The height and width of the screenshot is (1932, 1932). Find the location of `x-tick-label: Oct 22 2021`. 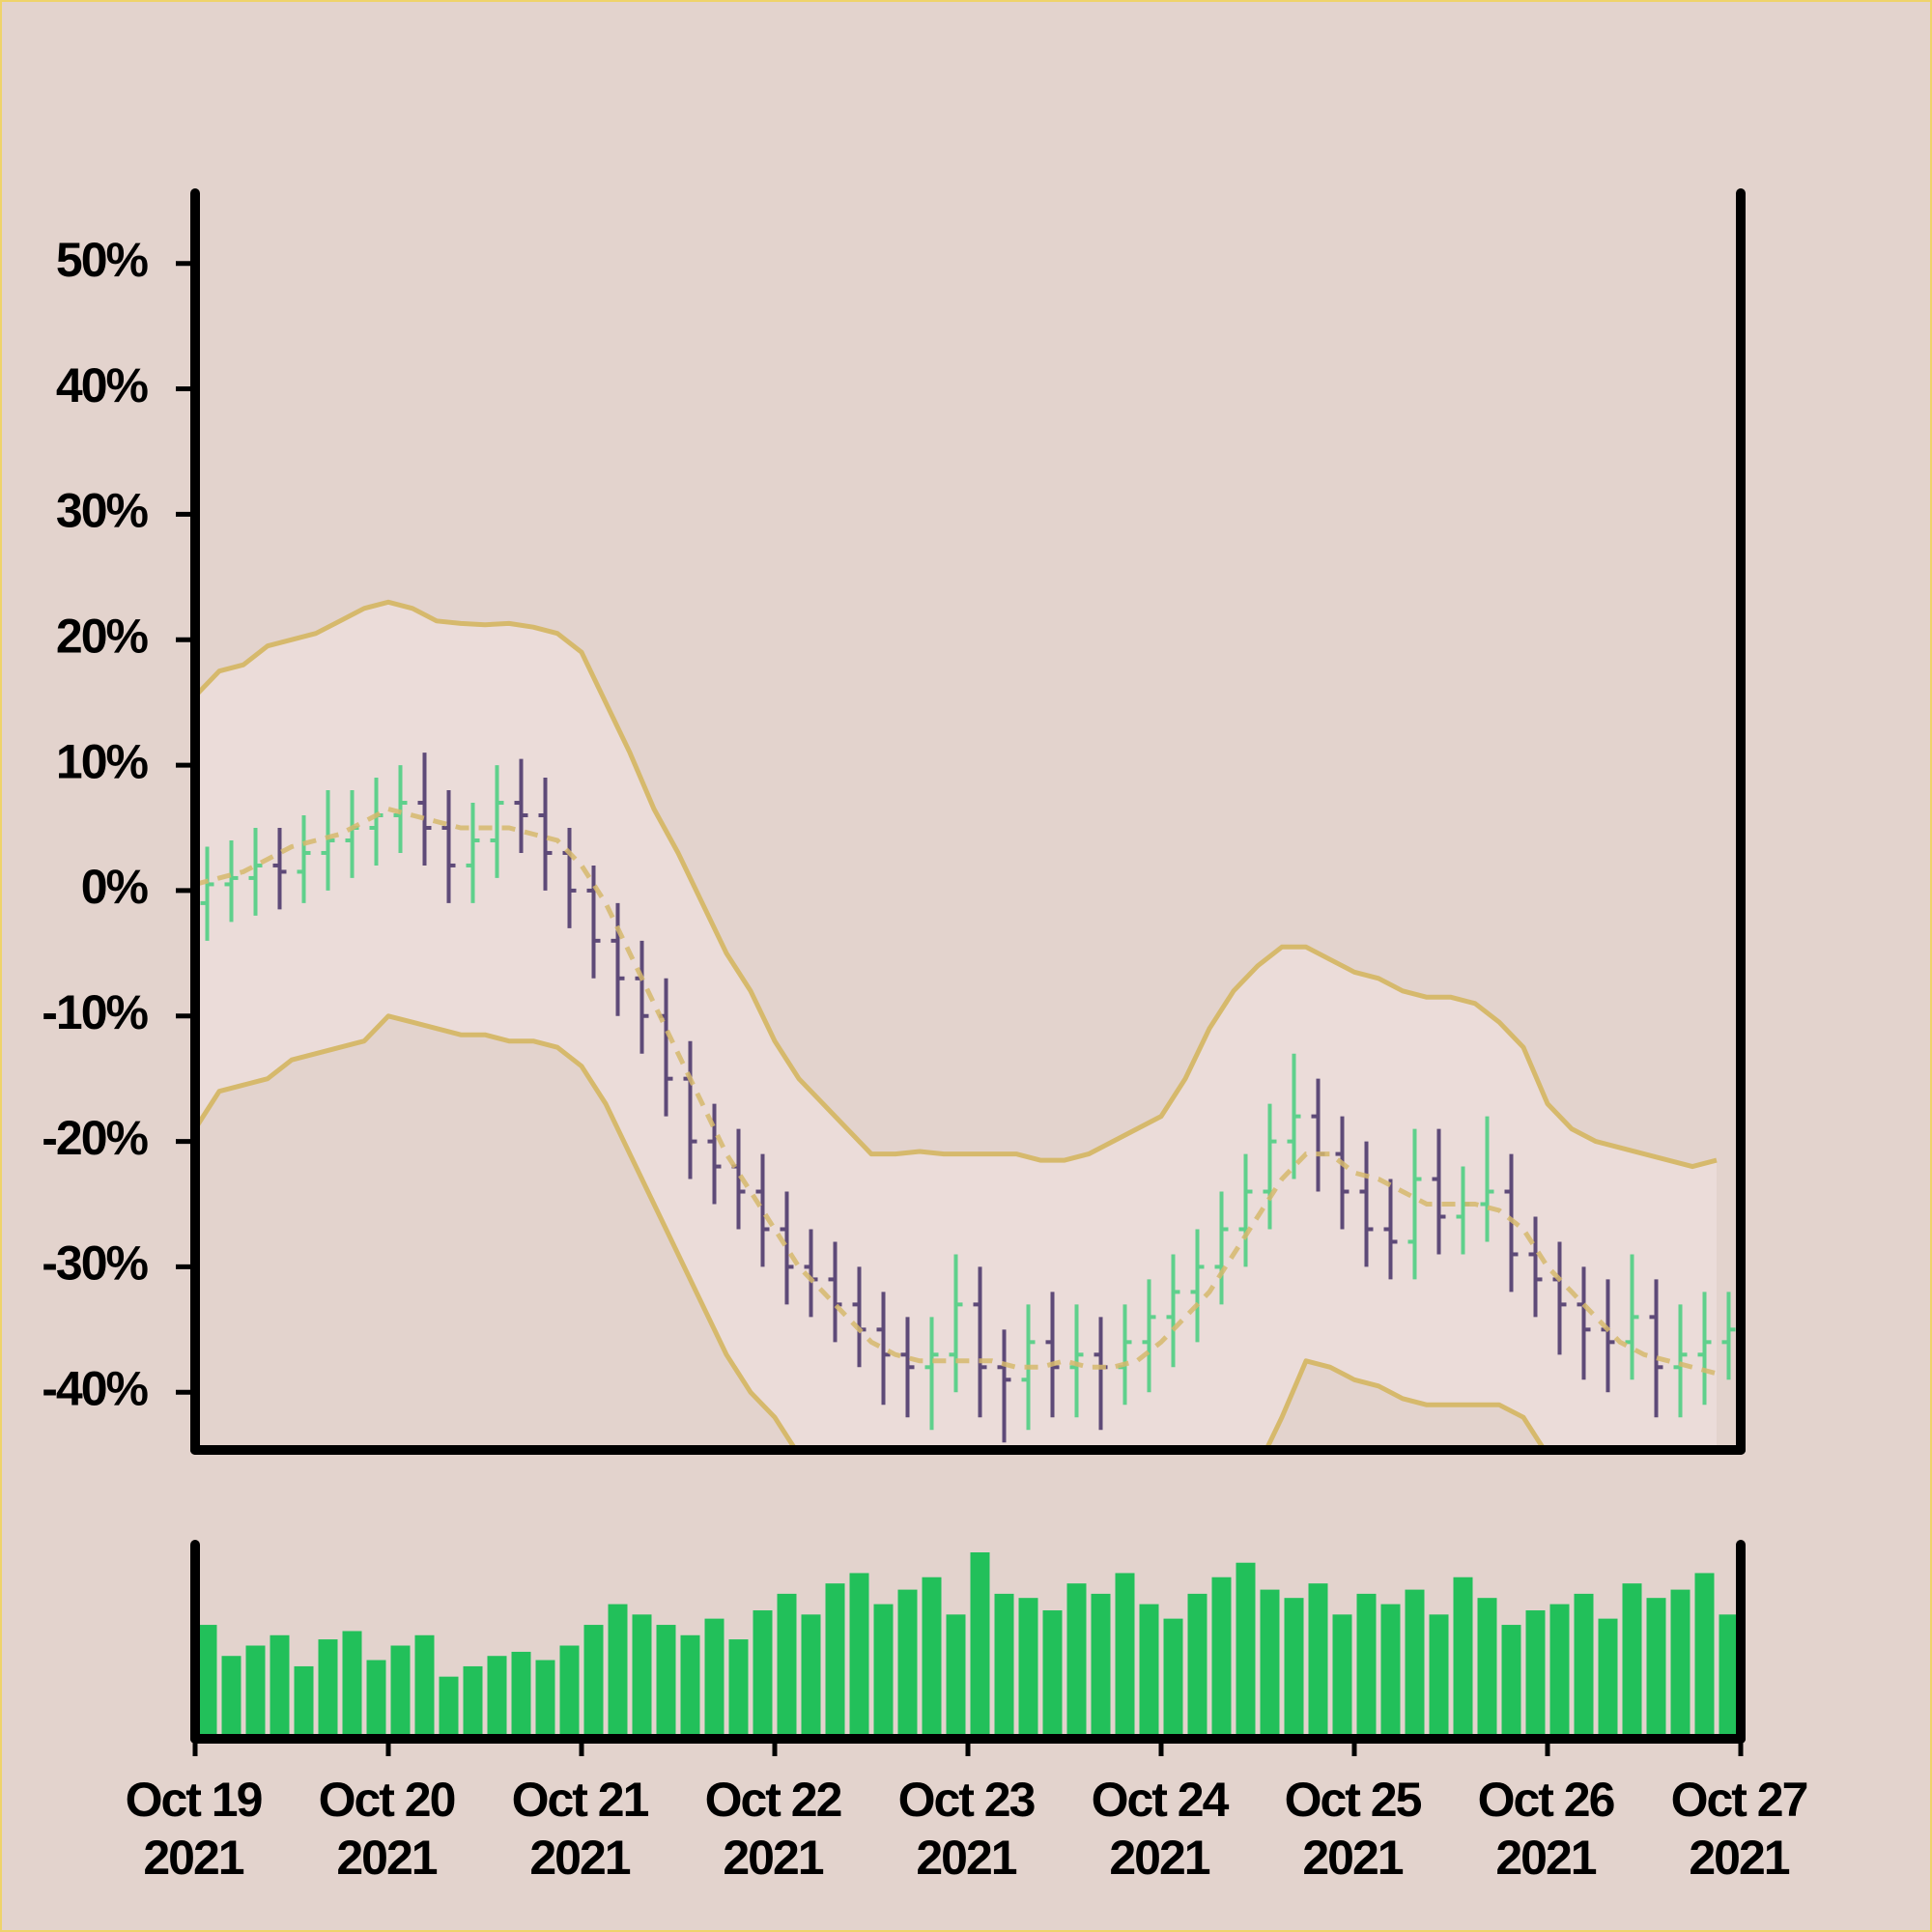

x-tick-label: Oct 22 2021 is located at coordinates (773, 1829).